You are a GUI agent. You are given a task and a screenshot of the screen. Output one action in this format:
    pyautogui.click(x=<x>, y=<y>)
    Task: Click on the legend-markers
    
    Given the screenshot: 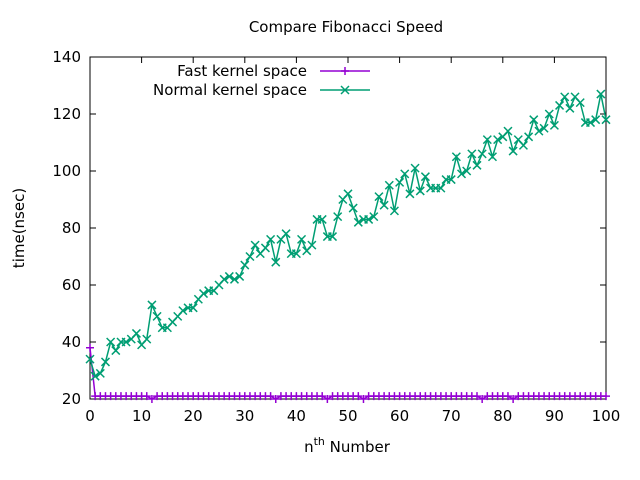 What is the action you would take?
    pyautogui.click(x=345, y=81)
    